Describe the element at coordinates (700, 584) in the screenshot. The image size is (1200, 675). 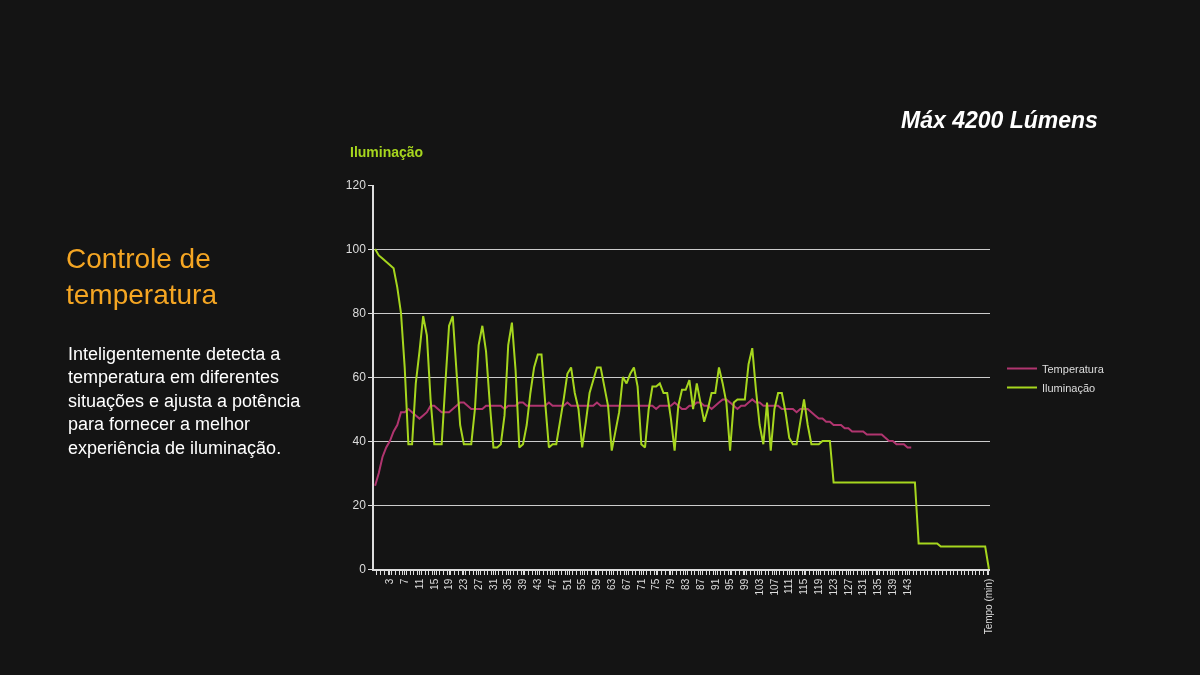
I see `x-tick-label: 87` at that location.